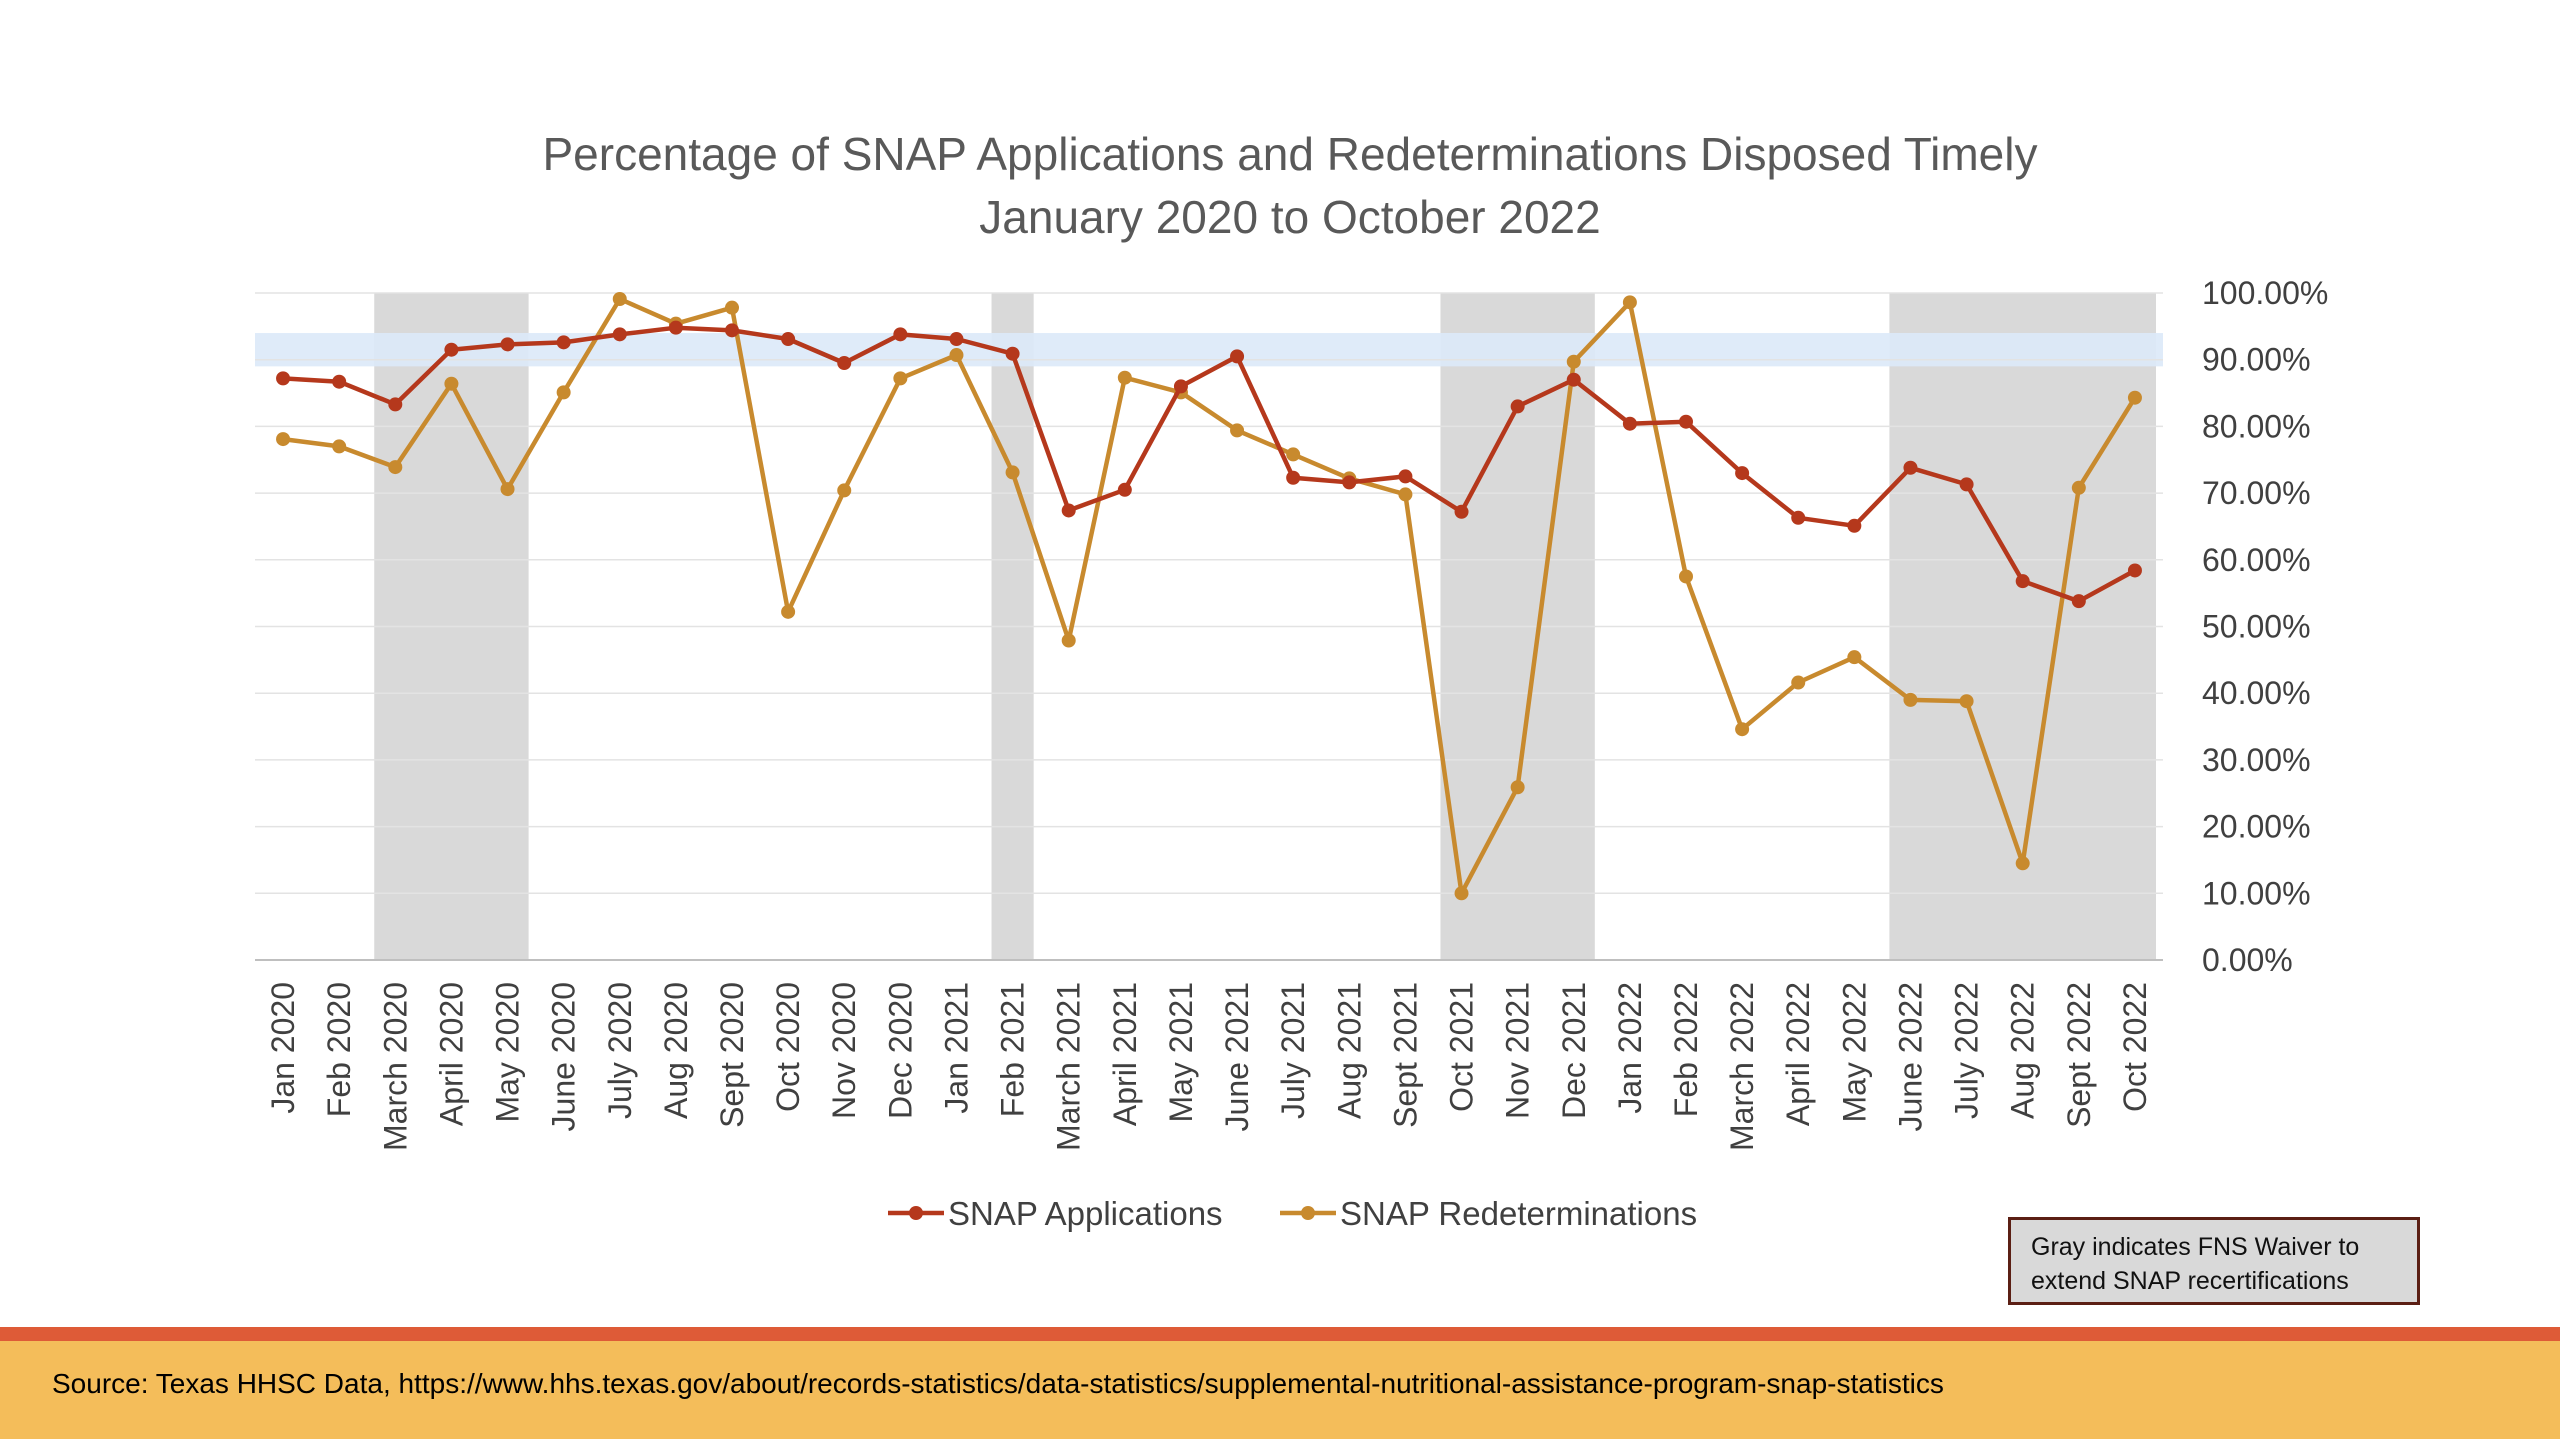 The height and width of the screenshot is (1439, 2560). Describe the element at coordinates (395, 1066) in the screenshot. I see `x-tick-label: March 2020` at that location.